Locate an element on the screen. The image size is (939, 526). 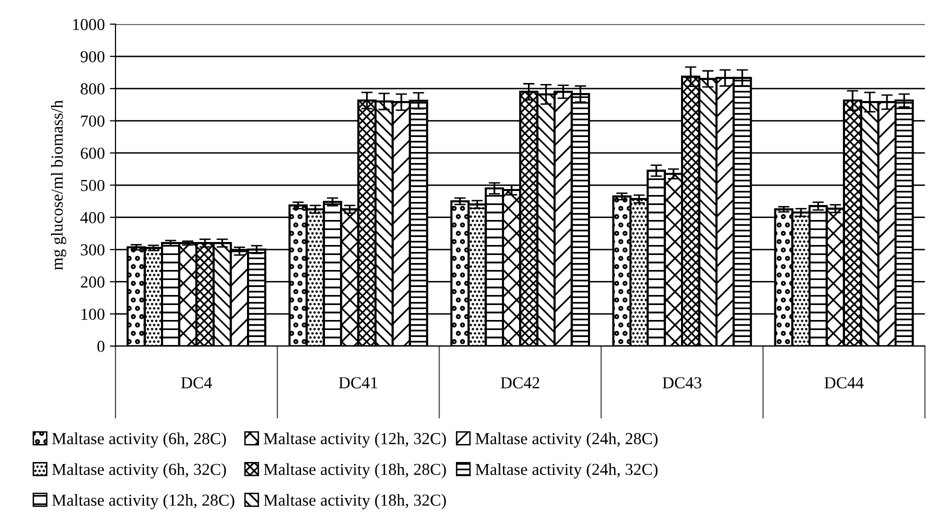
y-tick-label: 900 is located at coordinates (92, 56).